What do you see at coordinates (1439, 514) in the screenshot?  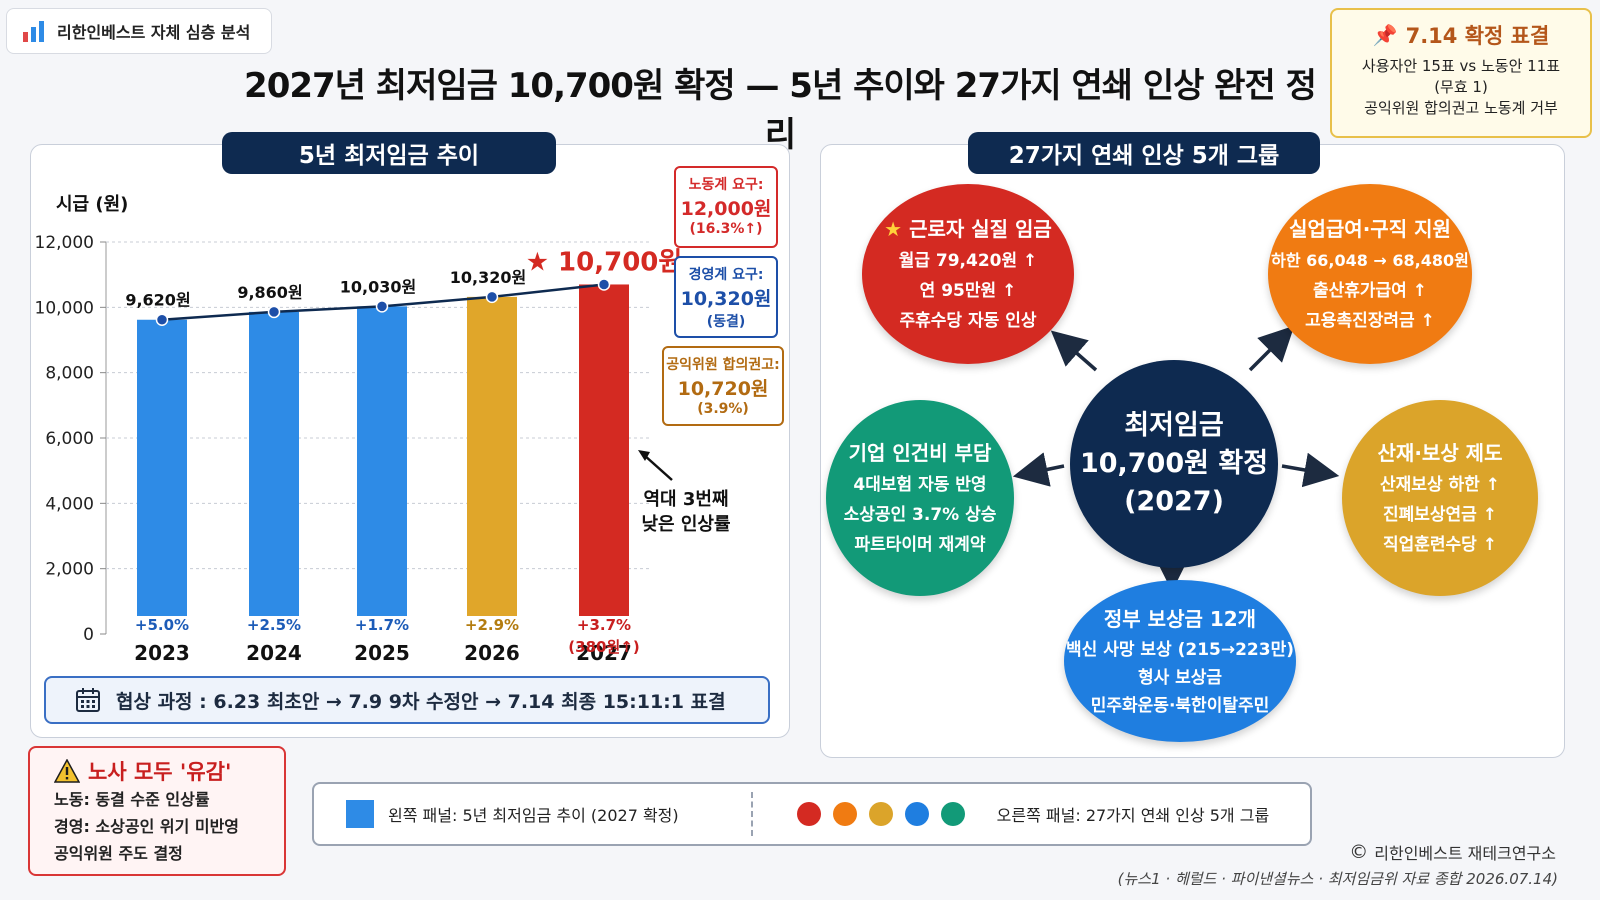 I see `group-line: 진폐보상연금 ↑` at bounding box center [1439, 514].